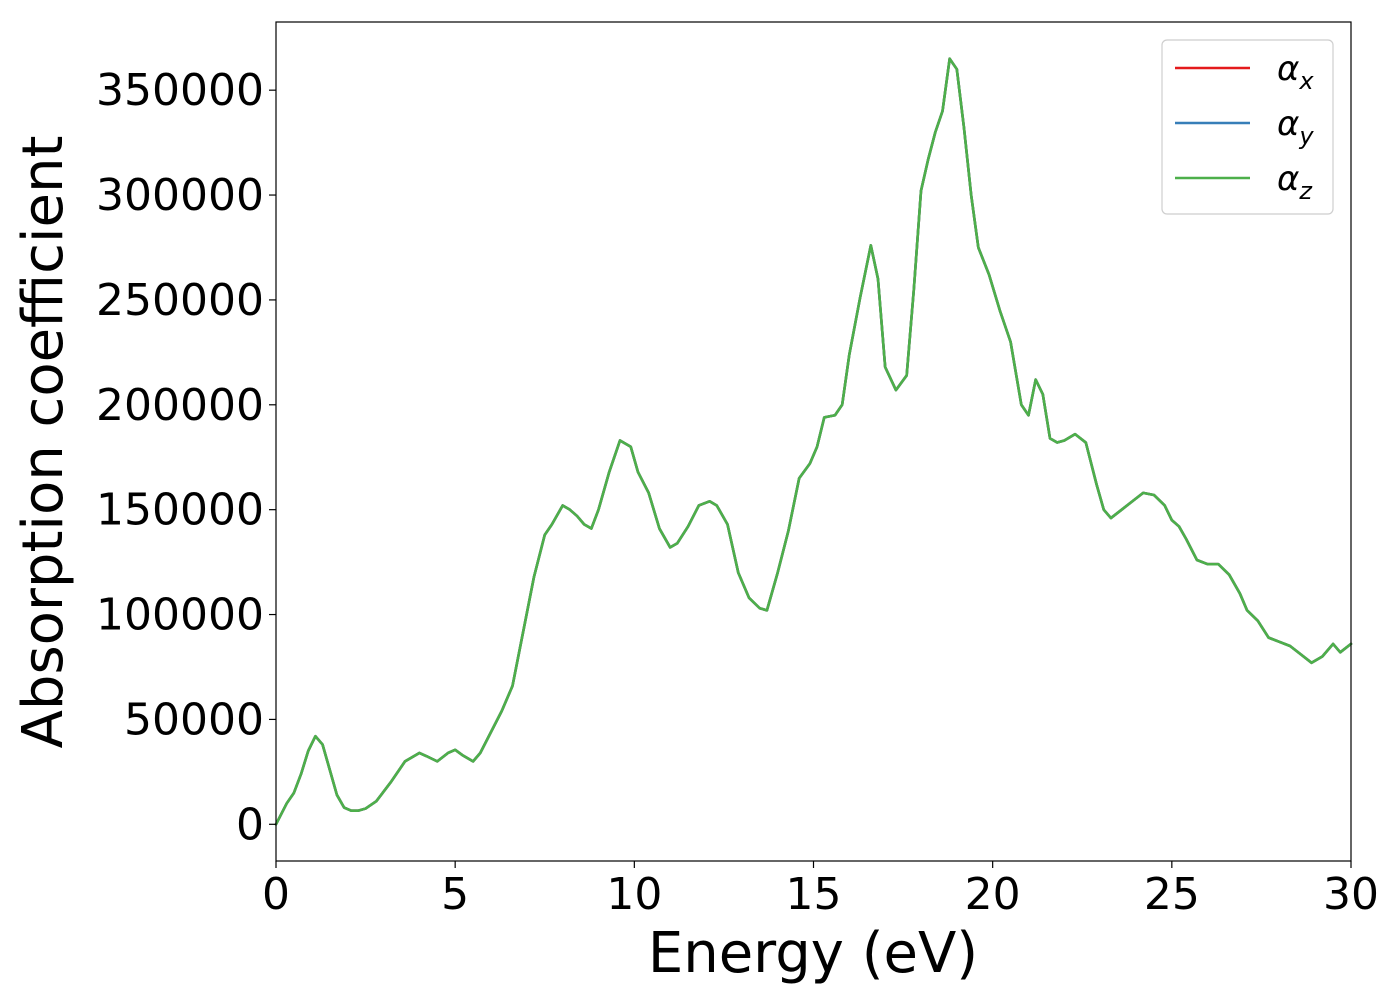  I want to click on y-tick-label: 100000, so click(180, 615).